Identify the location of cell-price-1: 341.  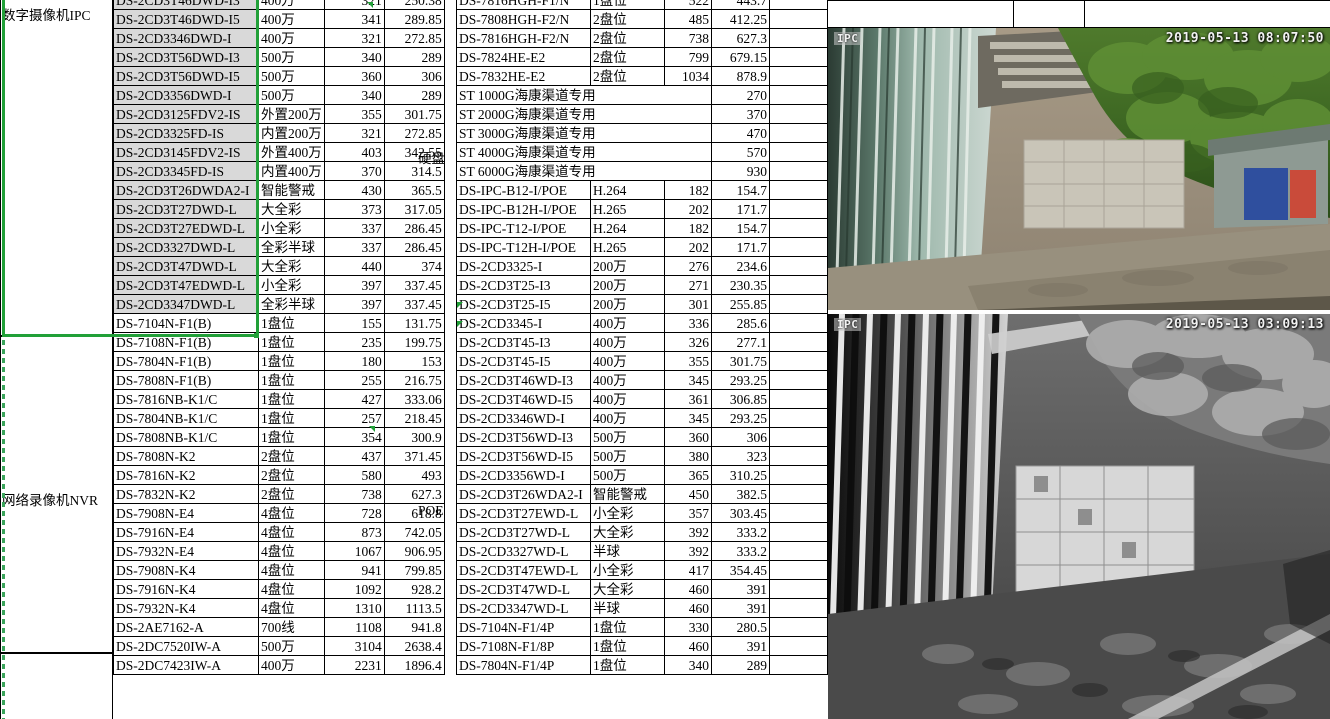
(354, 19).